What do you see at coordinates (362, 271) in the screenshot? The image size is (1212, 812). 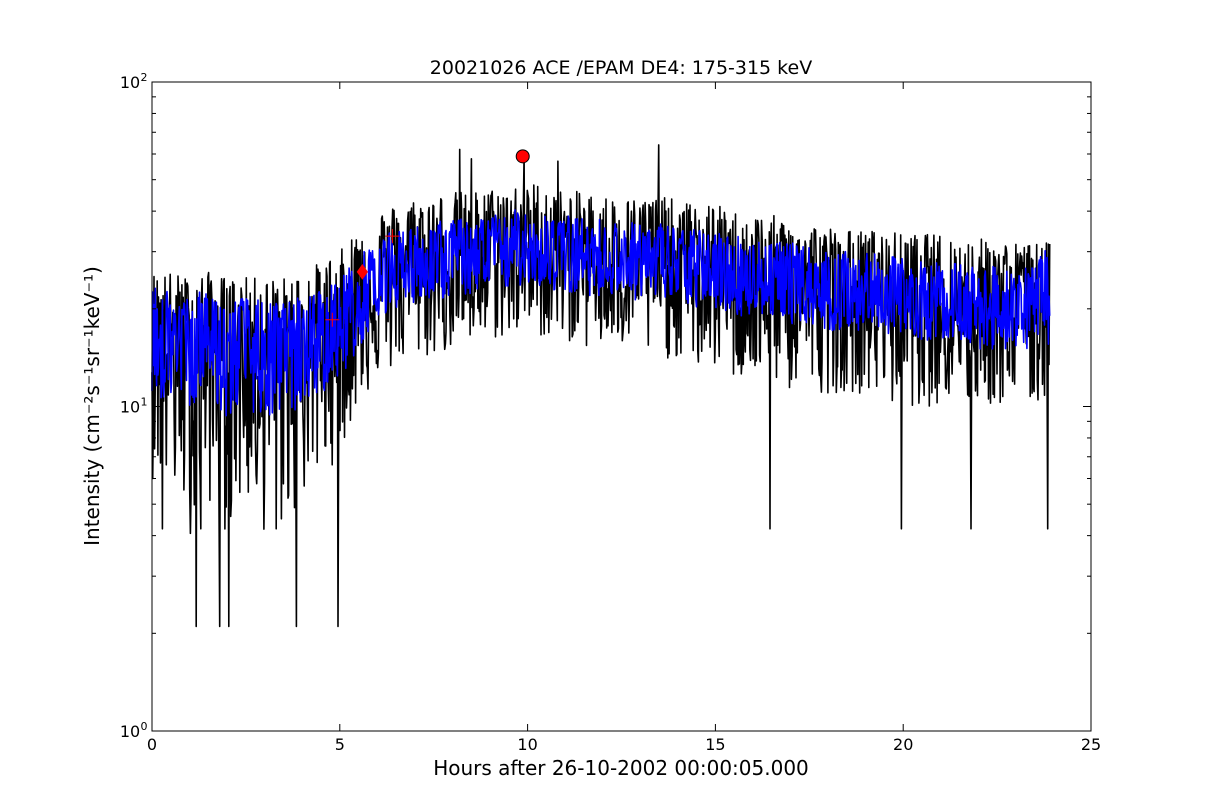 I see `marker-diamond` at bounding box center [362, 271].